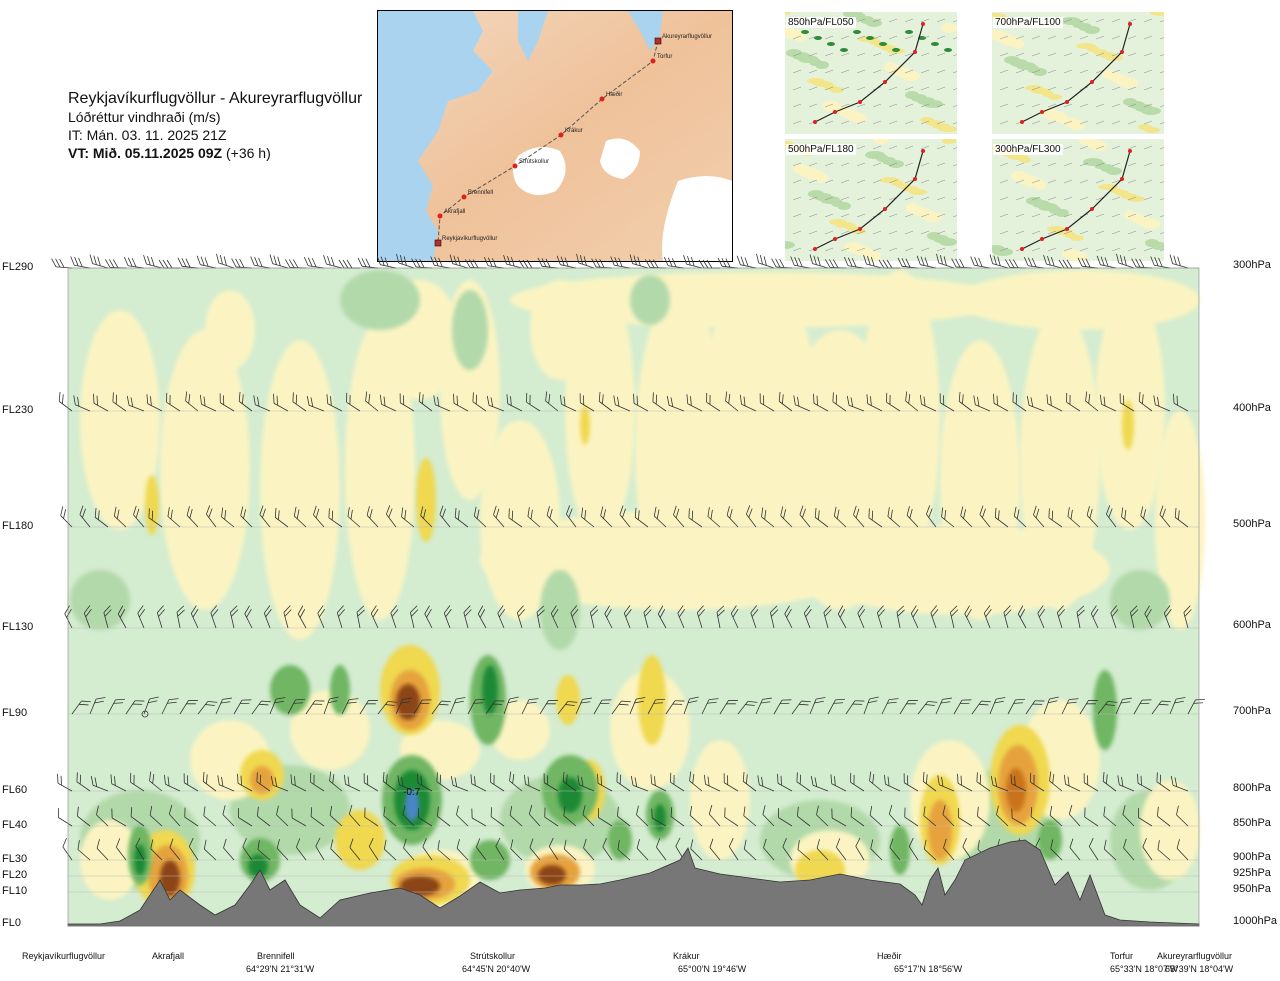 The image size is (1280, 981). I want to click on mini-map-700-canvas, so click(1078, 73).